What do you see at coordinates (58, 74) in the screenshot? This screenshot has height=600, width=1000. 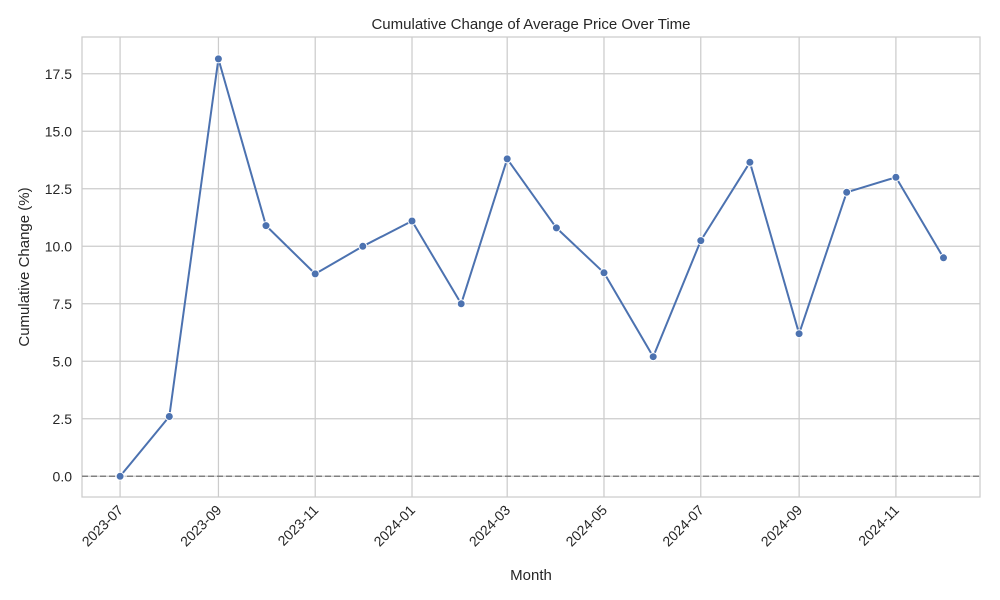 I see `y-tick-label: 17.5` at bounding box center [58, 74].